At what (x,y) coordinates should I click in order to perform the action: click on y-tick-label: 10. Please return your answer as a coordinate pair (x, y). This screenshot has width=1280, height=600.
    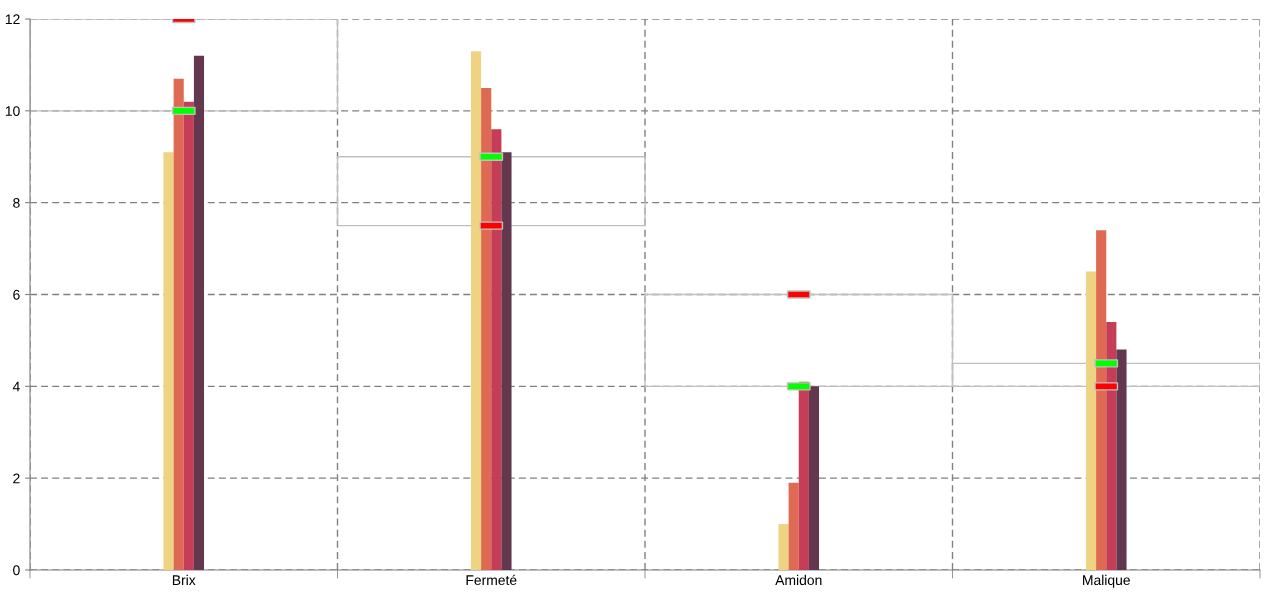
    Looking at the image, I should click on (12, 111).